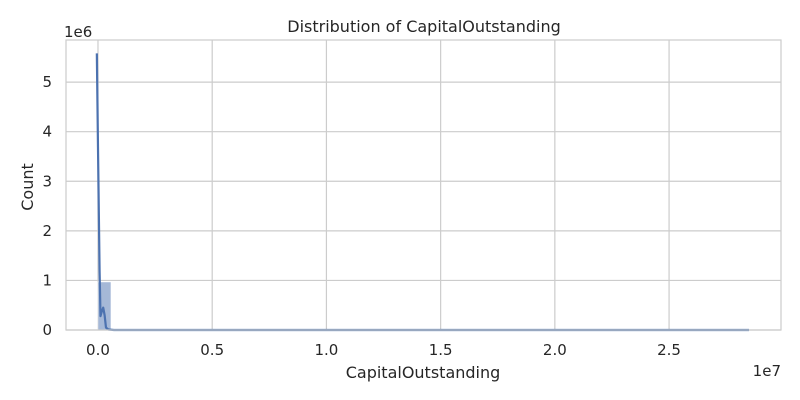  I want to click on y-tick-label: 4, so click(47, 132).